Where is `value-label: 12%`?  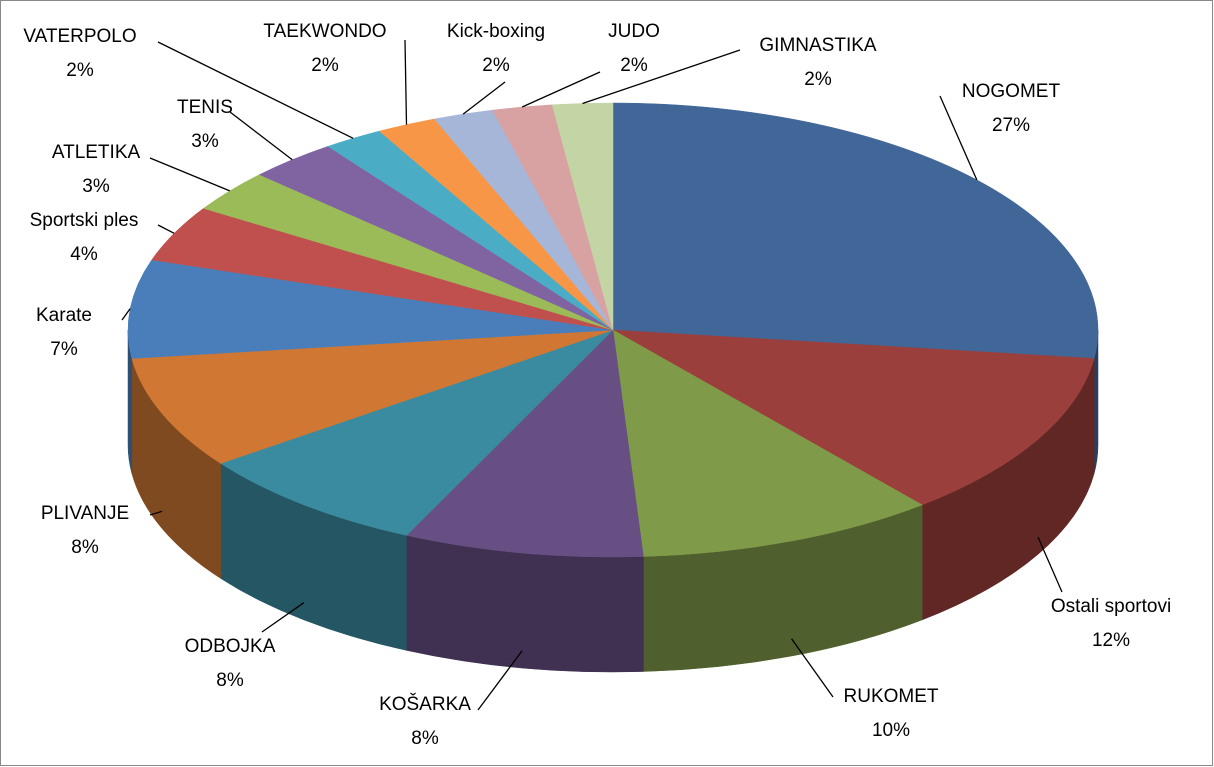 value-label: 12% is located at coordinates (1111, 640).